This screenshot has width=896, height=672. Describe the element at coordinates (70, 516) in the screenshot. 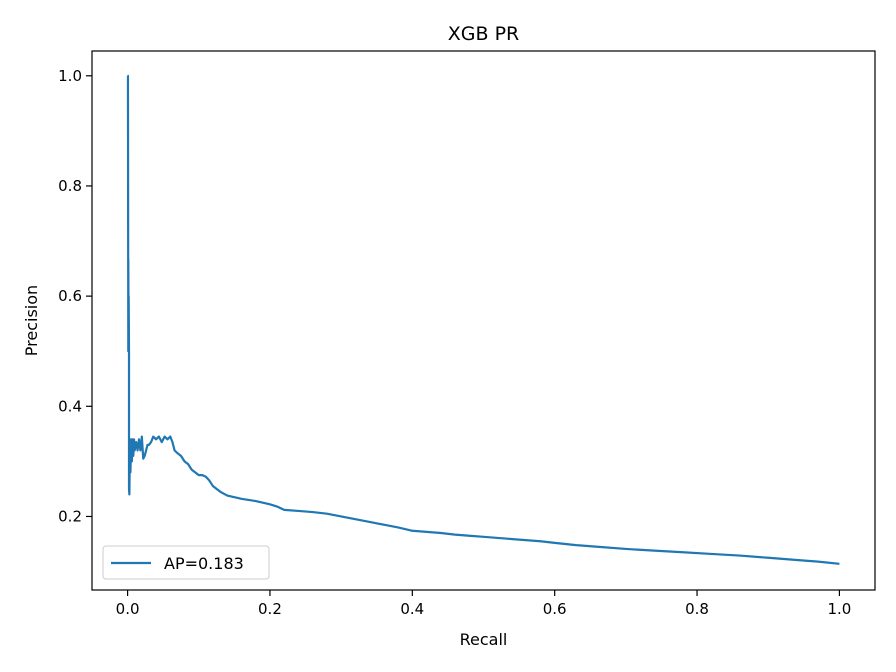

I see `y-tick-label: 0.2` at that location.